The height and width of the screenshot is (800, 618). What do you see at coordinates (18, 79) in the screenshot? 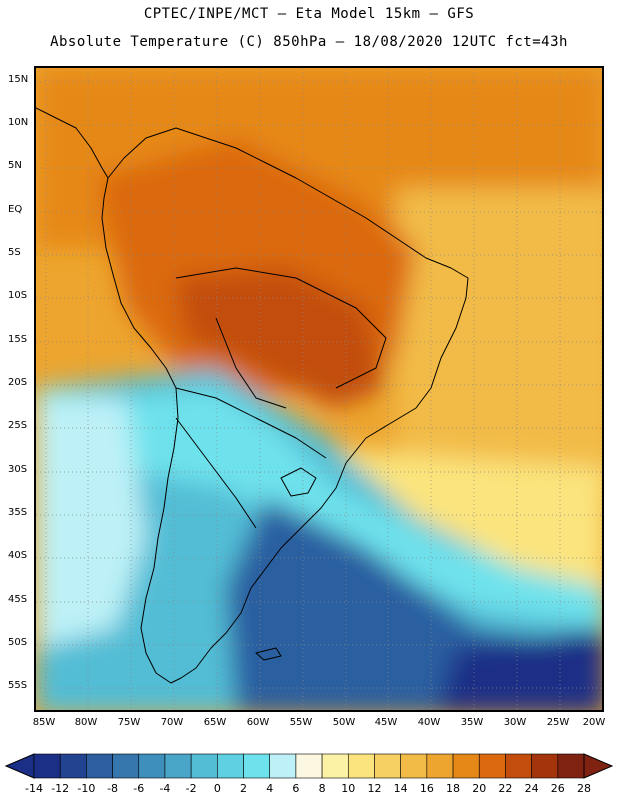
I see `lat-label: 15N` at bounding box center [18, 79].